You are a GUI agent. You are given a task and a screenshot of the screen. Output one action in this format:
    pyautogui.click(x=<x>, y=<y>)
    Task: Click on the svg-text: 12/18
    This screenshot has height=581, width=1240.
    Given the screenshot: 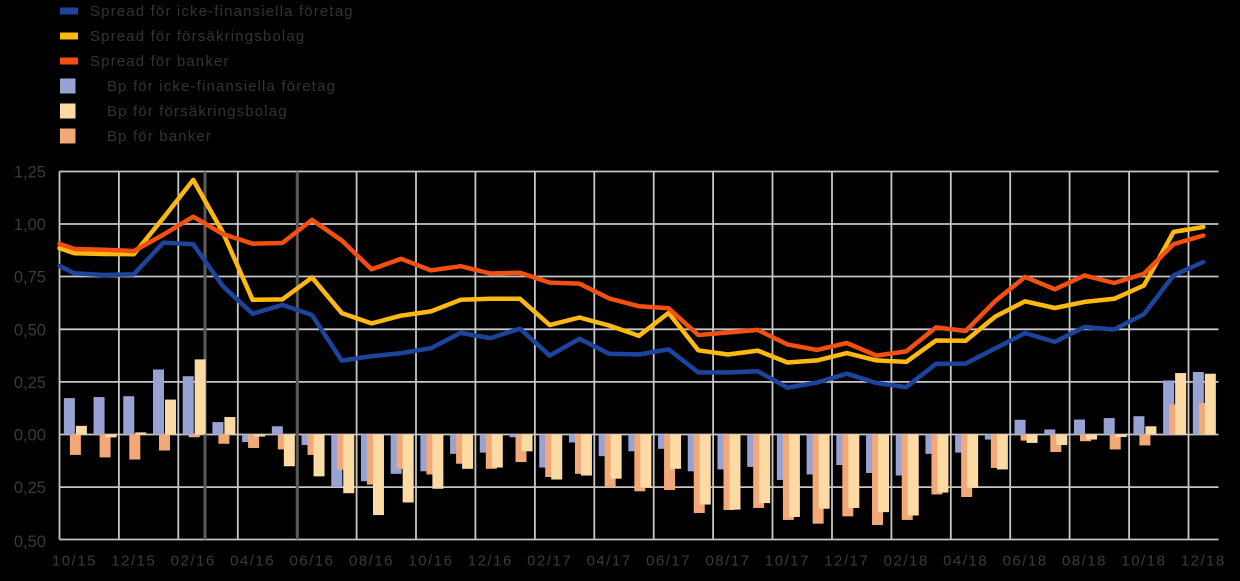 What is the action you would take?
    pyautogui.click(x=1203, y=561)
    